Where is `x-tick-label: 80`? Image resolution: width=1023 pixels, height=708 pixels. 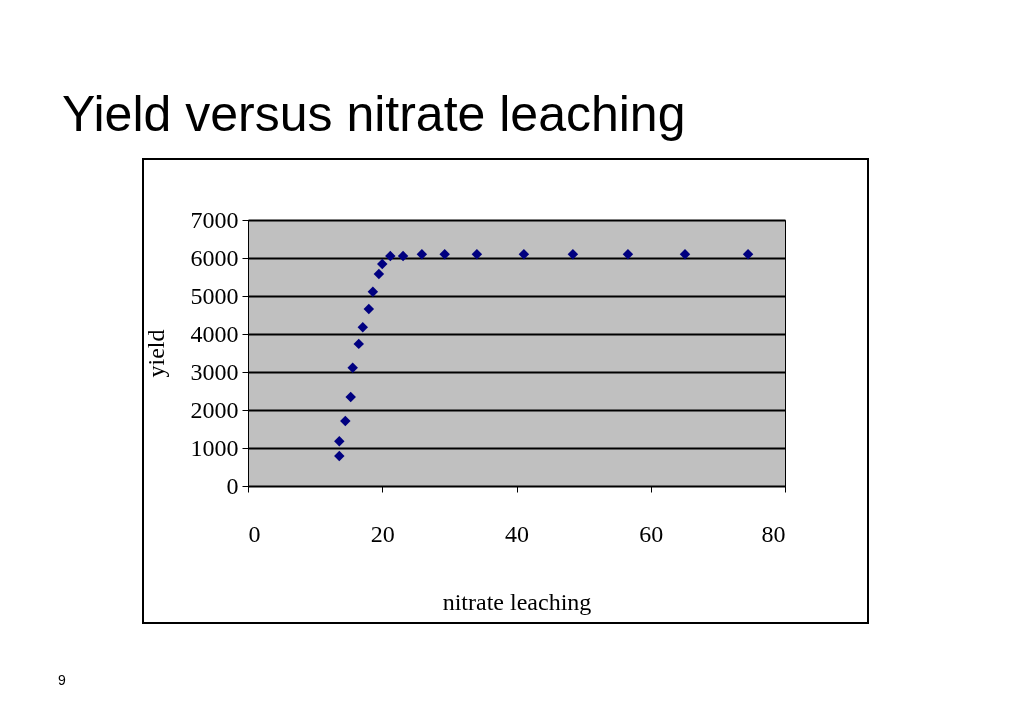
x-tick-label: 80 is located at coordinates (773, 533).